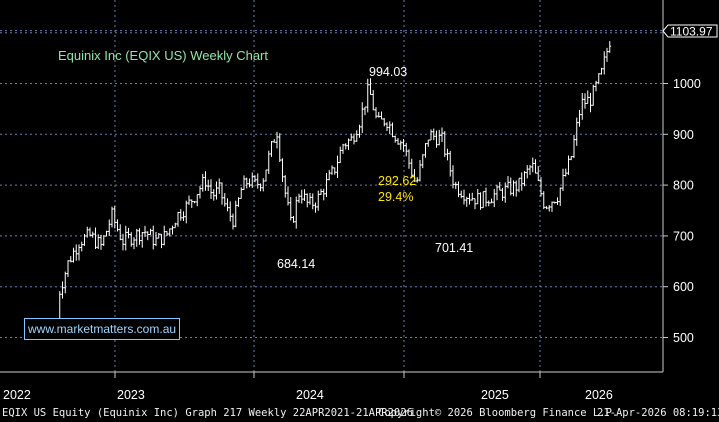 Image resolution: width=719 pixels, height=422 pixels. What do you see at coordinates (690, 31) in the screenshot?
I see `last-price-badge: 1103.97` at bounding box center [690, 31].